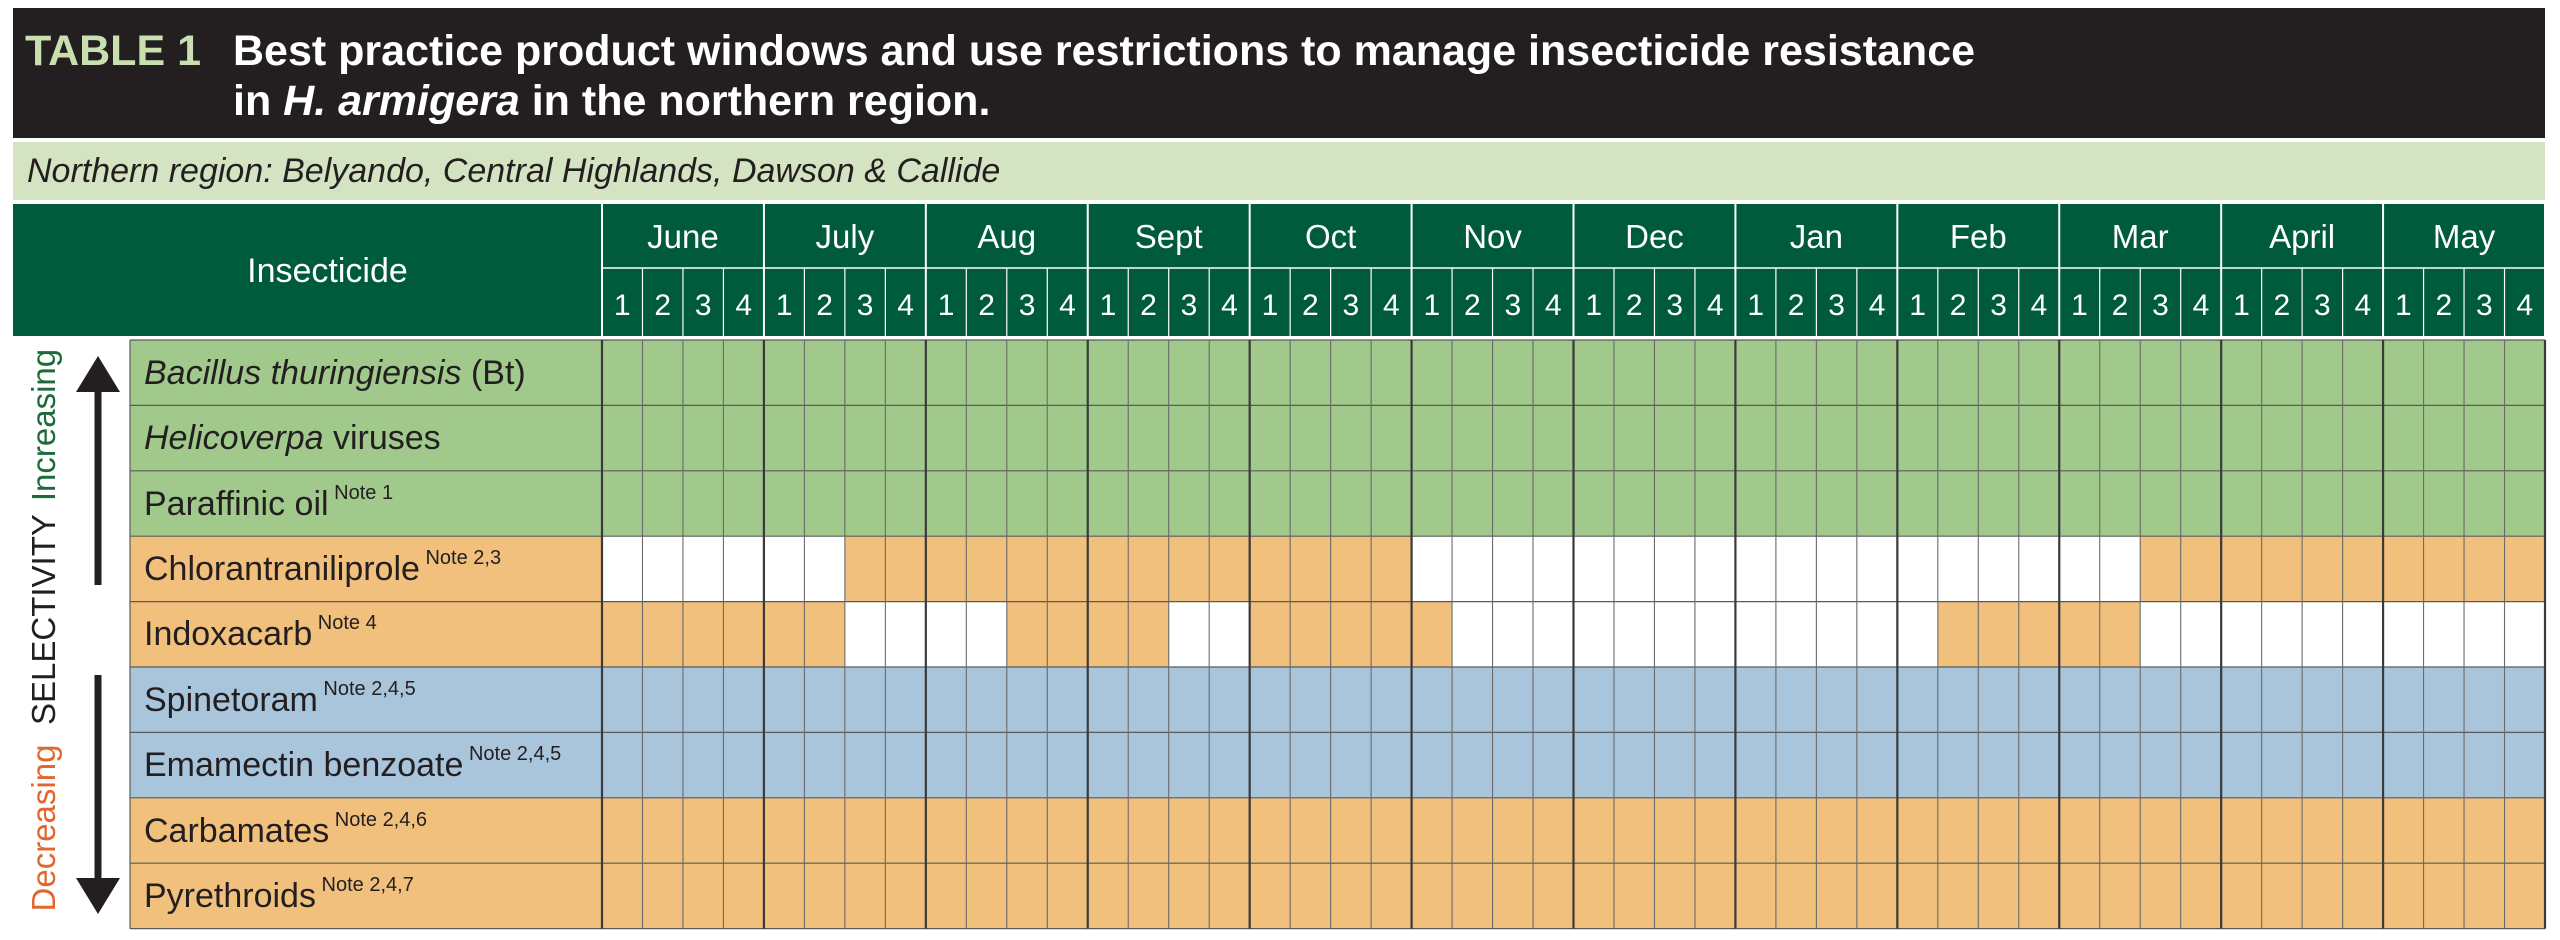 Image resolution: width=2560 pixels, height=940 pixels. Describe the element at coordinates (366, 503) in the screenshot. I see `row-label-cell` at that location.